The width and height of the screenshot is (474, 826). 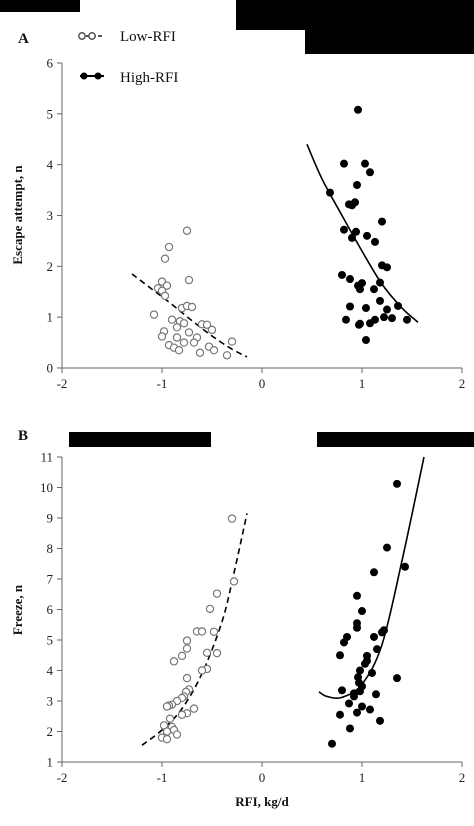 What do you see at coordinates (148, 37) in the screenshot?
I see `legend-low-rfi-label: Low-RFI` at bounding box center [148, 37].